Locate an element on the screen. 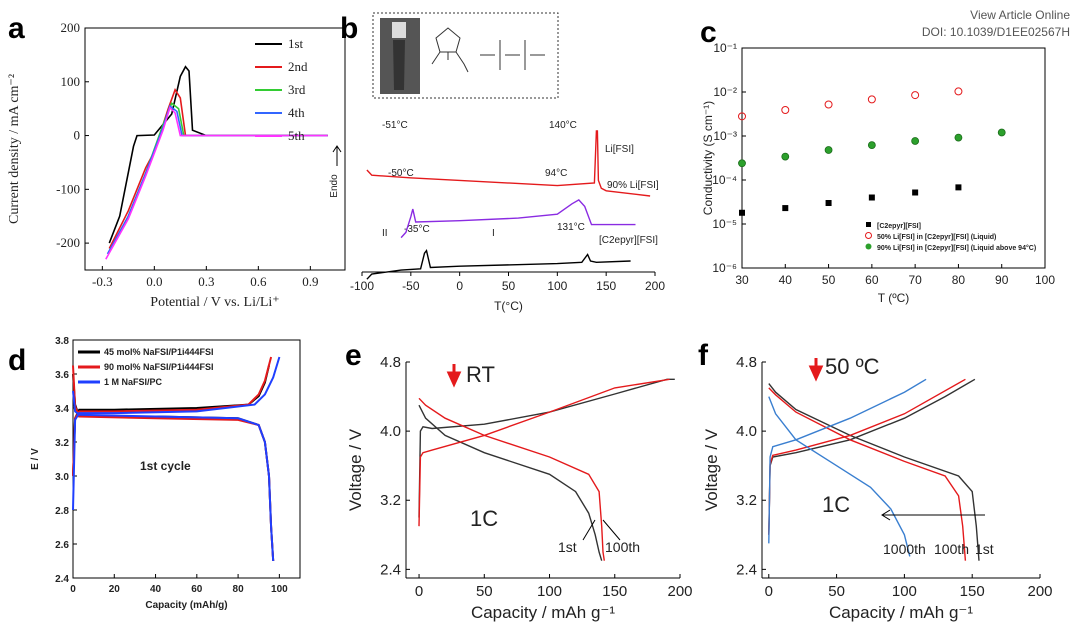 The image size is (1080, 622). b-ylabel: Endo is located at coordinates (334, 186).